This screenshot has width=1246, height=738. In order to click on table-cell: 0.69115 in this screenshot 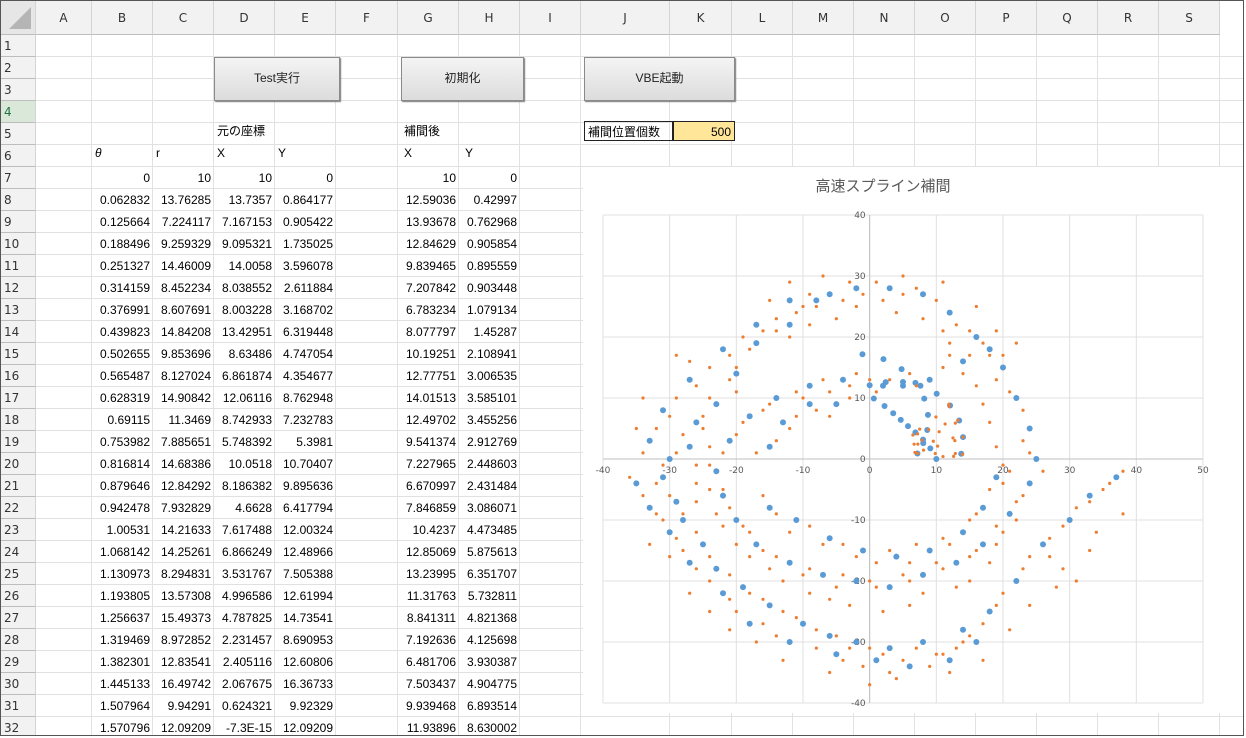, I will do `click(129, 420)`.